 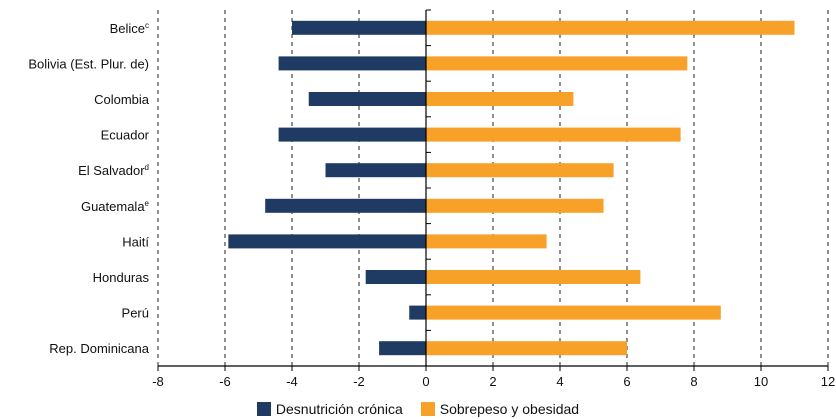 I want to click on category-footnote-4: d, so click(x=147, y=167).